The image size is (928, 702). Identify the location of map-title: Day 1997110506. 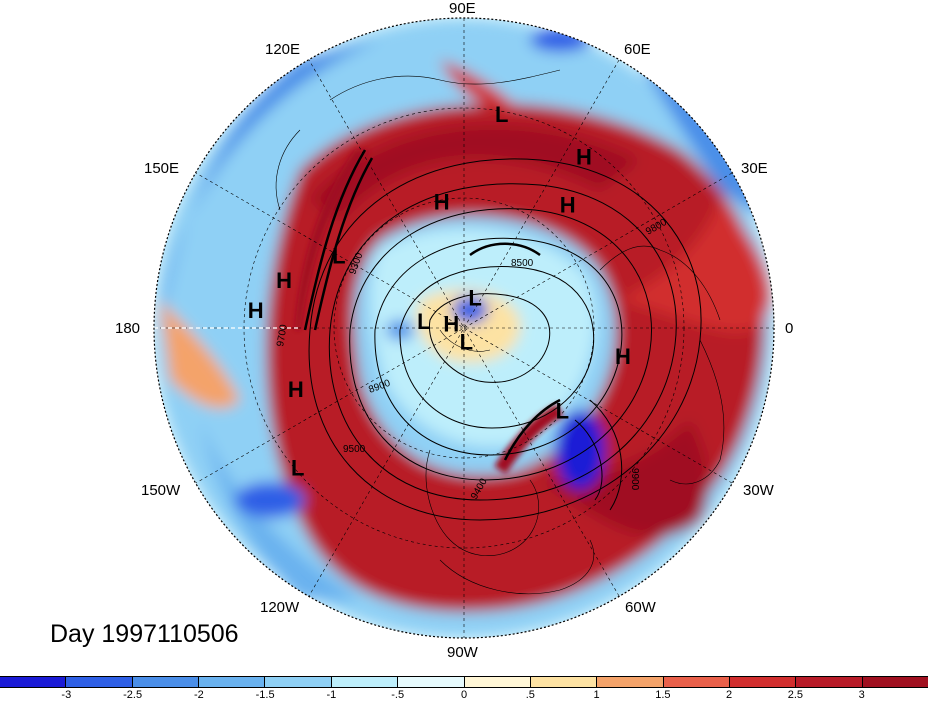
(144, 634).